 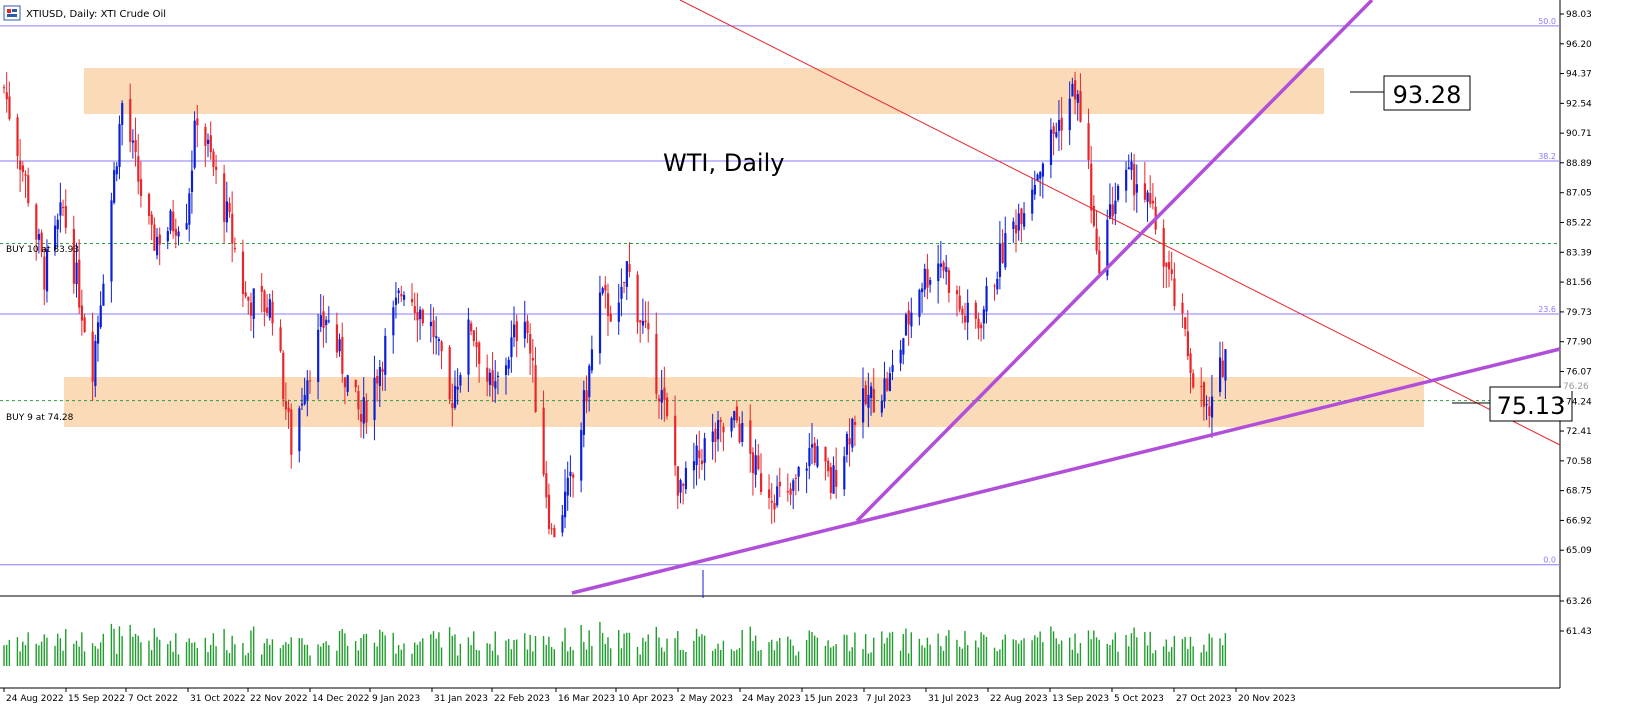 What do you see at coordinates (12, 13) in the screenshot?
I see `chart-window-icon` at bounding box center [12, 13].